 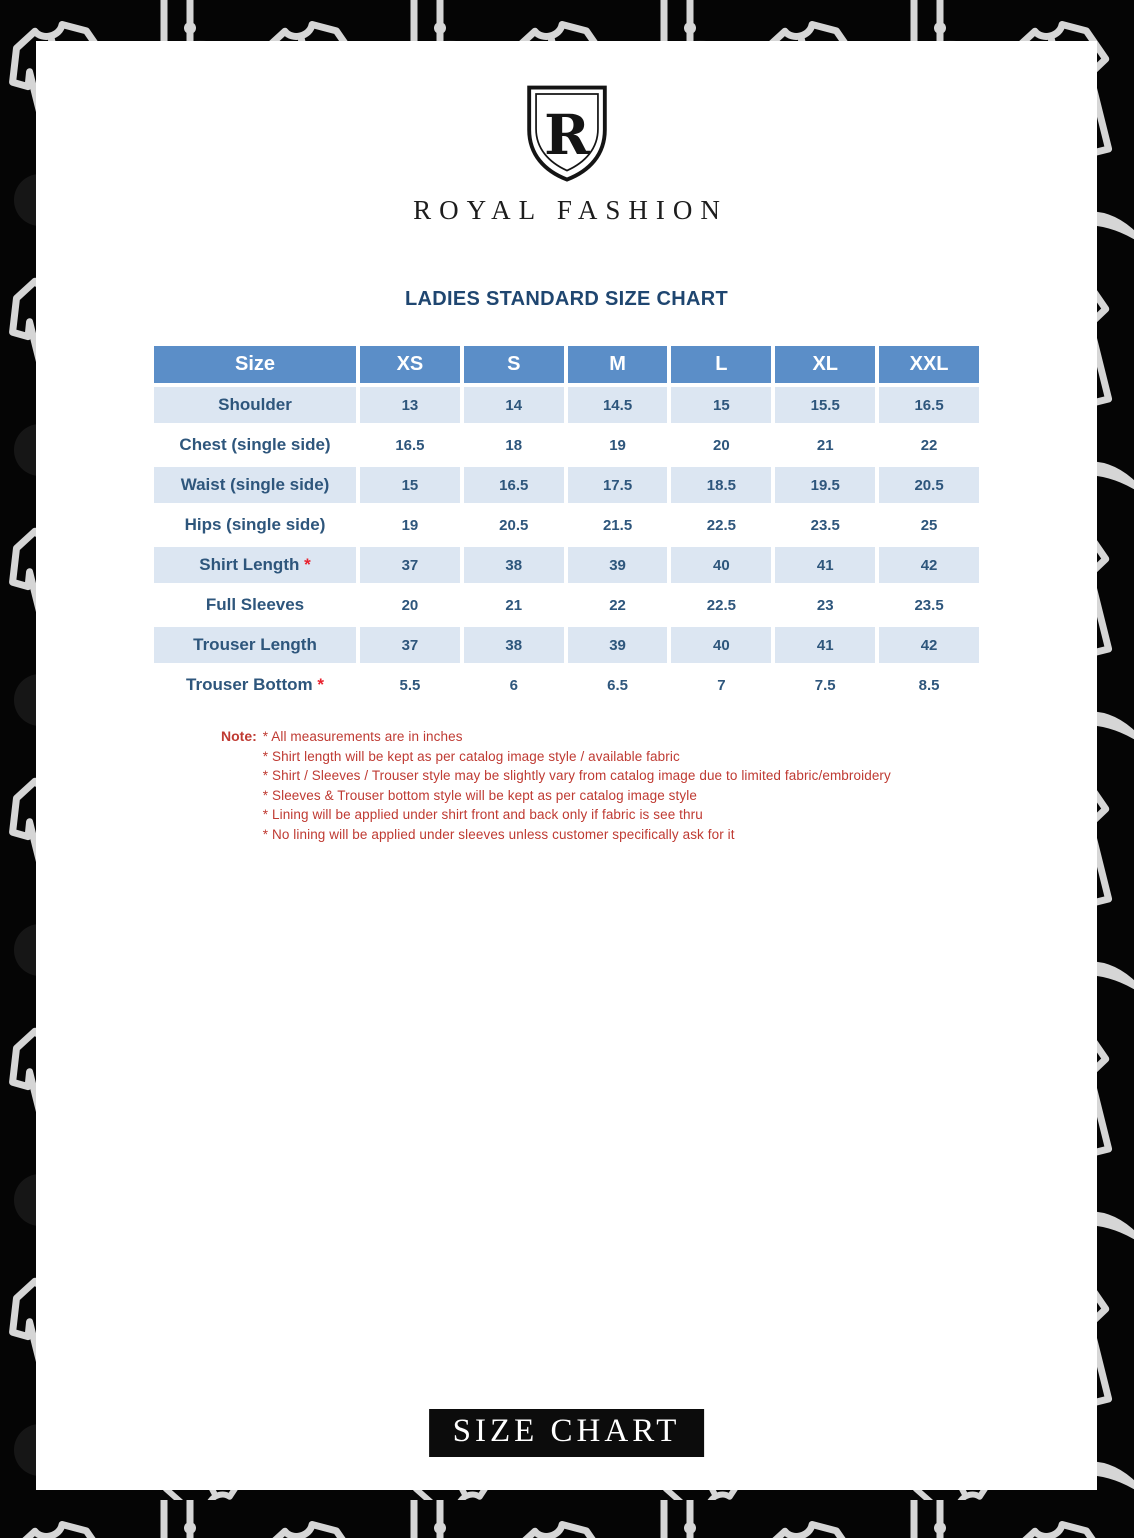 I want to click on brand-name: ROYAL FASHION, so click(x=570, y=210).